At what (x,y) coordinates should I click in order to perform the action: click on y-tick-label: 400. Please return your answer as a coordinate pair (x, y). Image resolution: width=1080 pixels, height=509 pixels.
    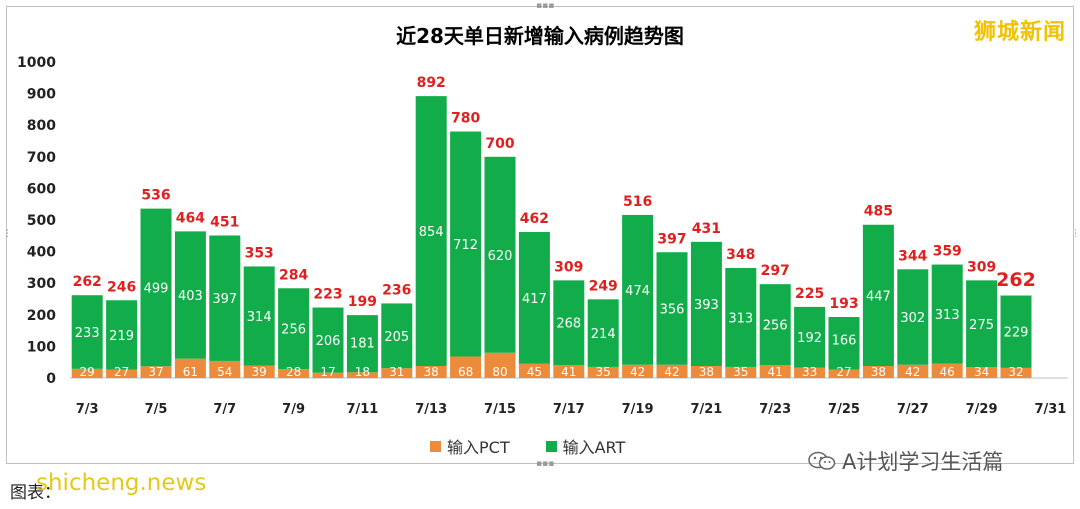
    Looking at the image, I should click on (41, 253).